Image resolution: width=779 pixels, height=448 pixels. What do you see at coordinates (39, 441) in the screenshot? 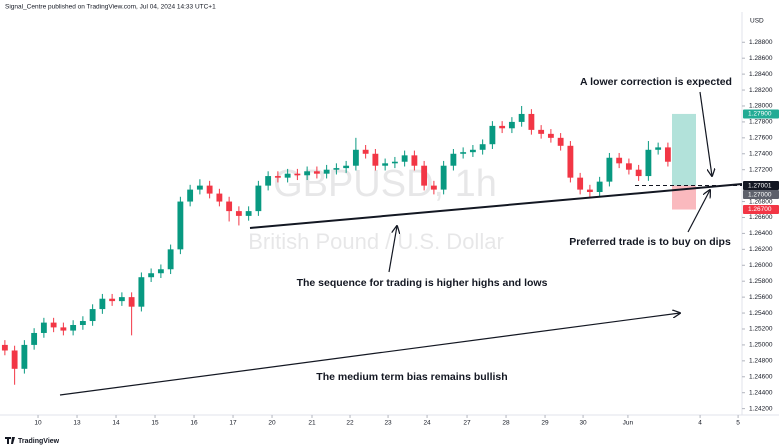
I see `brand: TradingView` at bounding box center [39, 441].